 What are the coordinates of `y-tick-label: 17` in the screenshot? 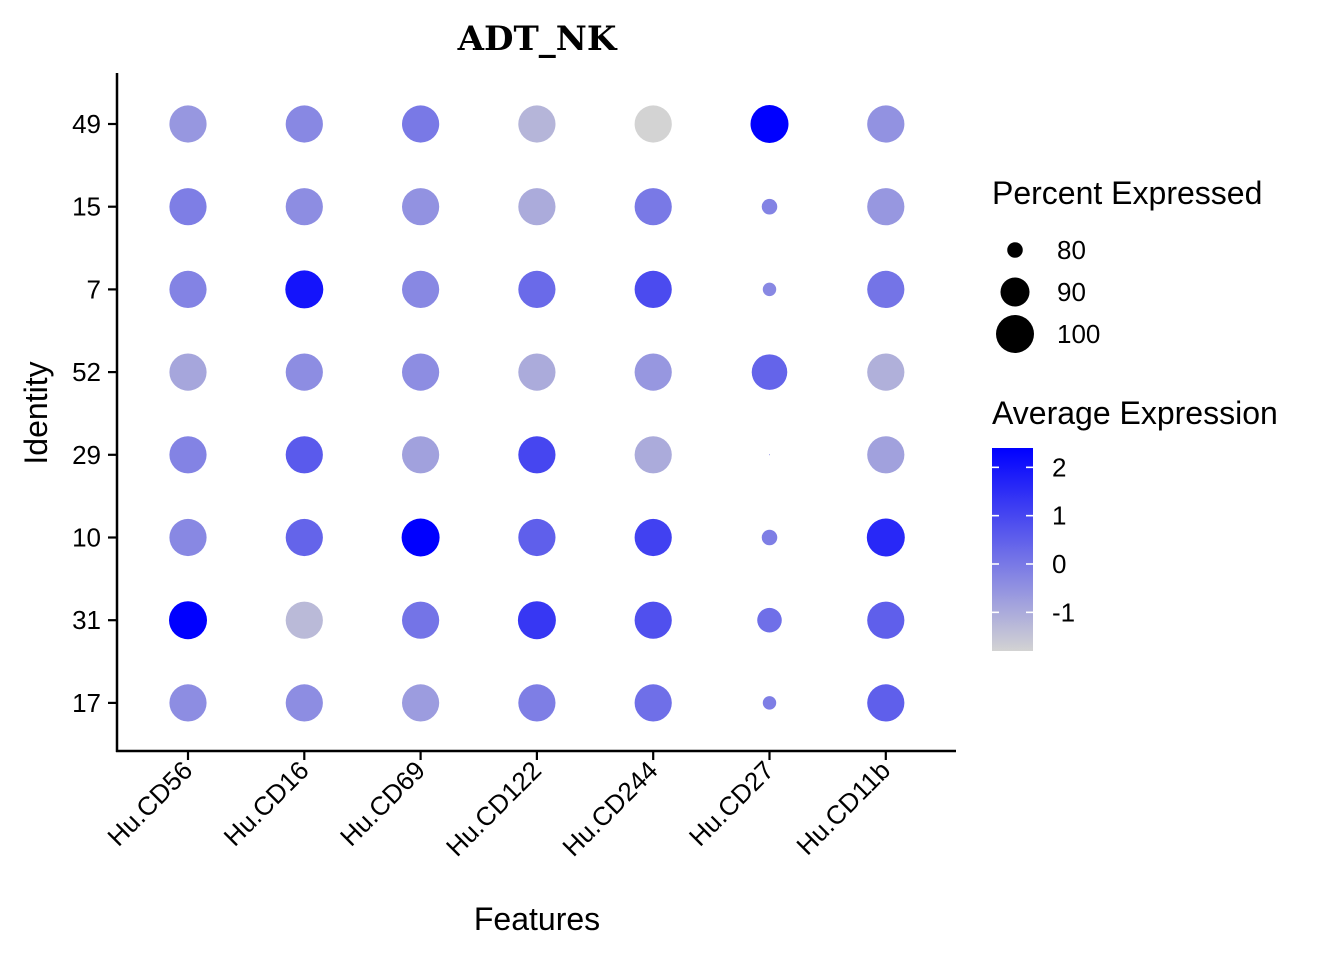 It's located at (86, 703).